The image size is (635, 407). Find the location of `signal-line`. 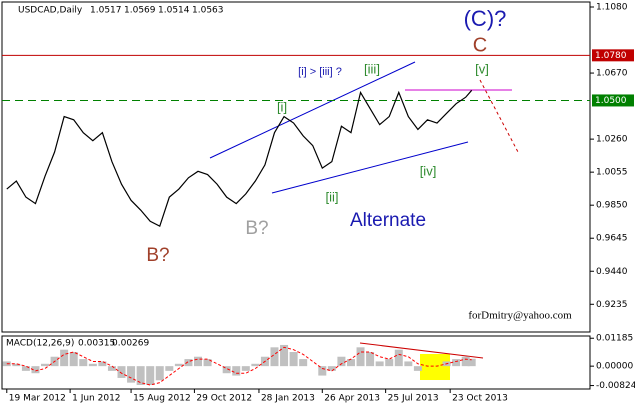

signal-line is located at coordinates (239, 366).